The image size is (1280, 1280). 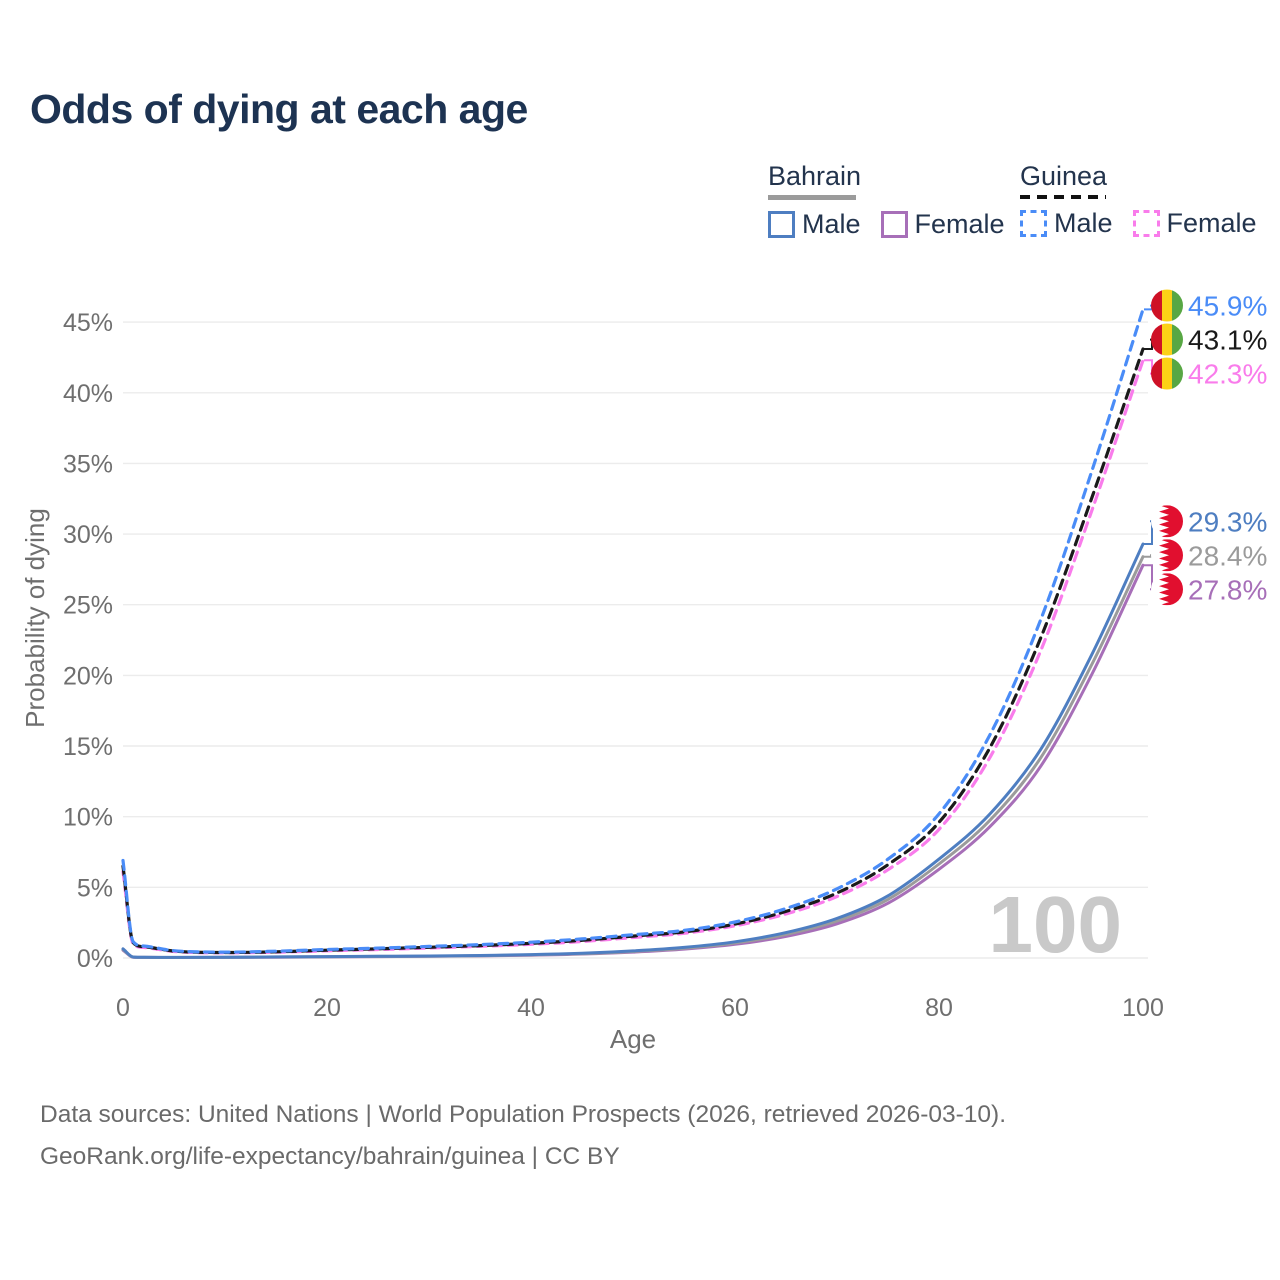 I want to click on bahrain-female-swatch, so click(x=894, y=224).